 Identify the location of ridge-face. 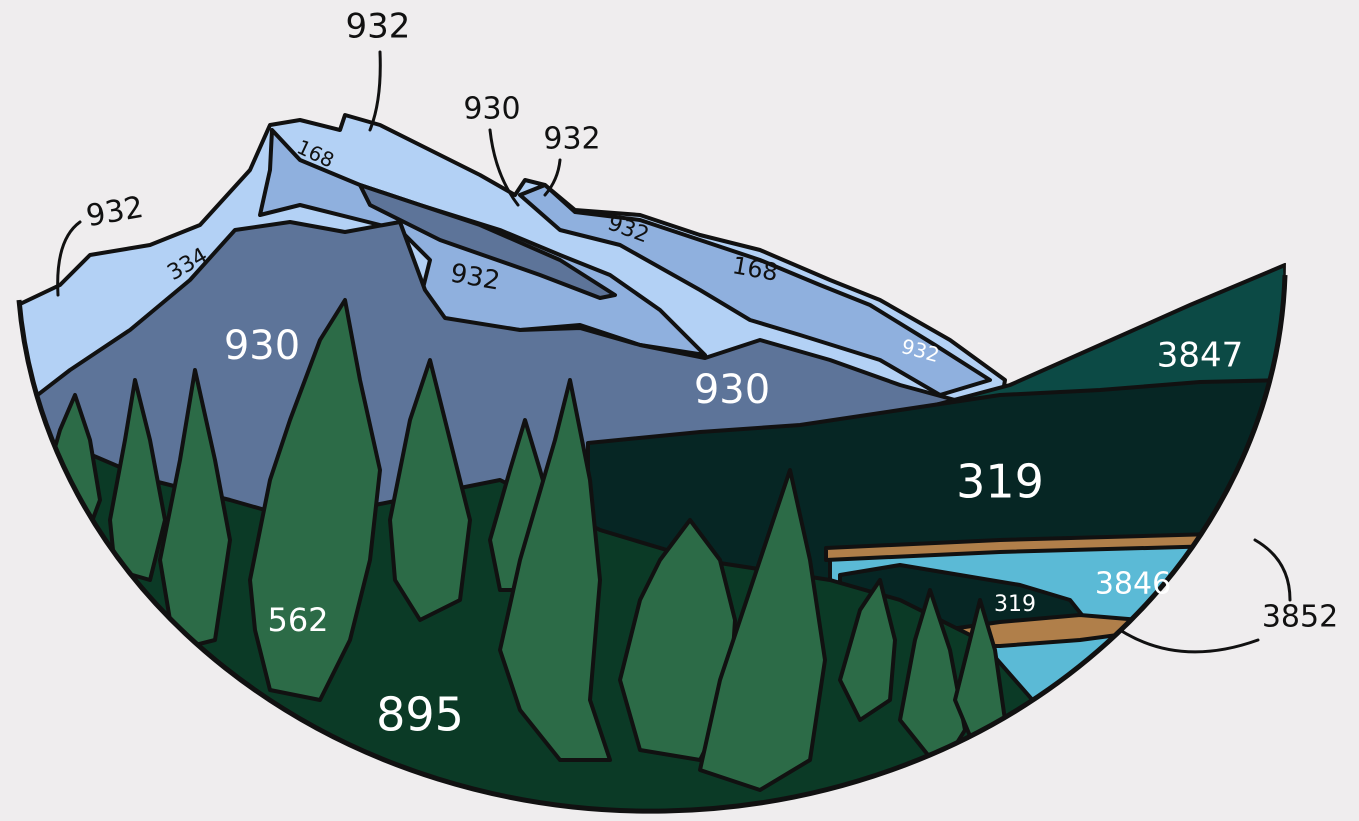
(755, 290).